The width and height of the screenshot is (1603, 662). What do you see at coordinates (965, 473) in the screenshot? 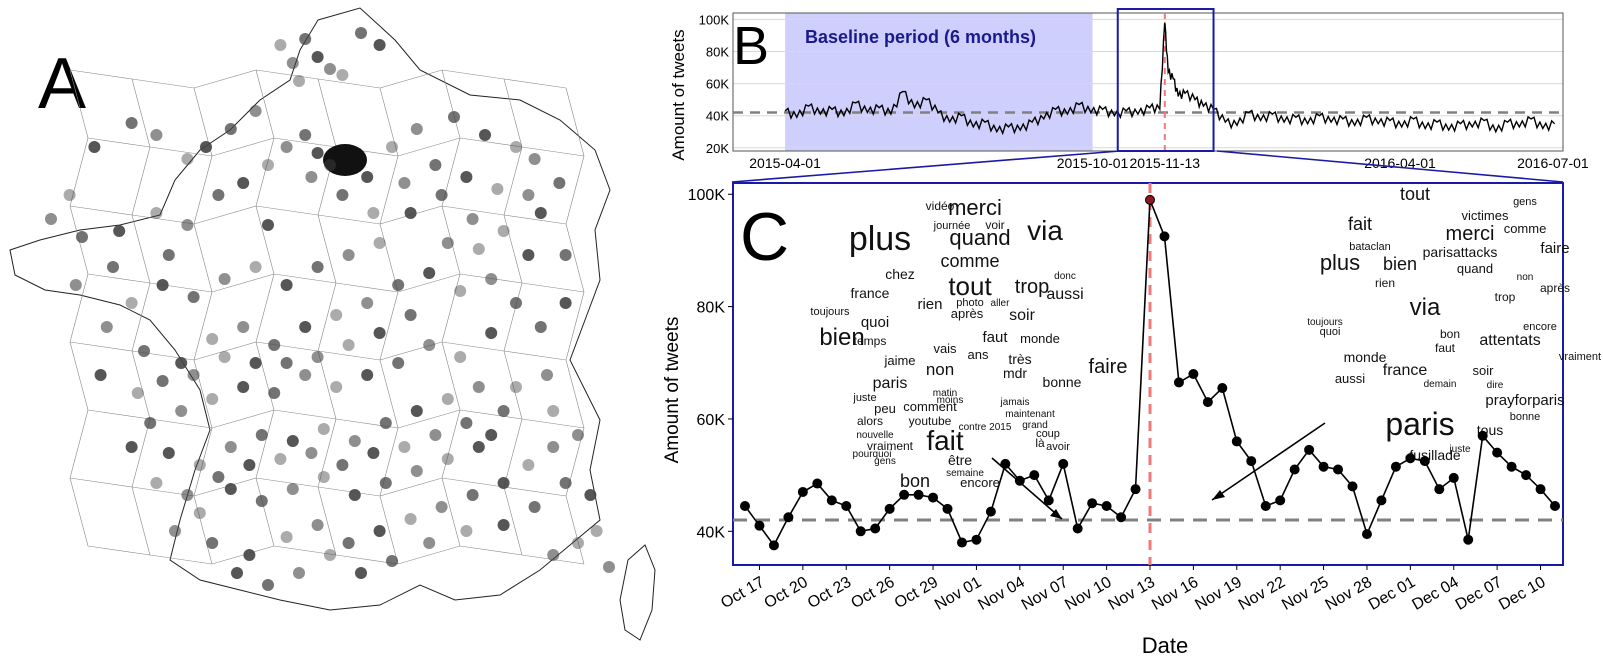
I see `wordcloud-word: semaine` at bounding box center [965, 473].